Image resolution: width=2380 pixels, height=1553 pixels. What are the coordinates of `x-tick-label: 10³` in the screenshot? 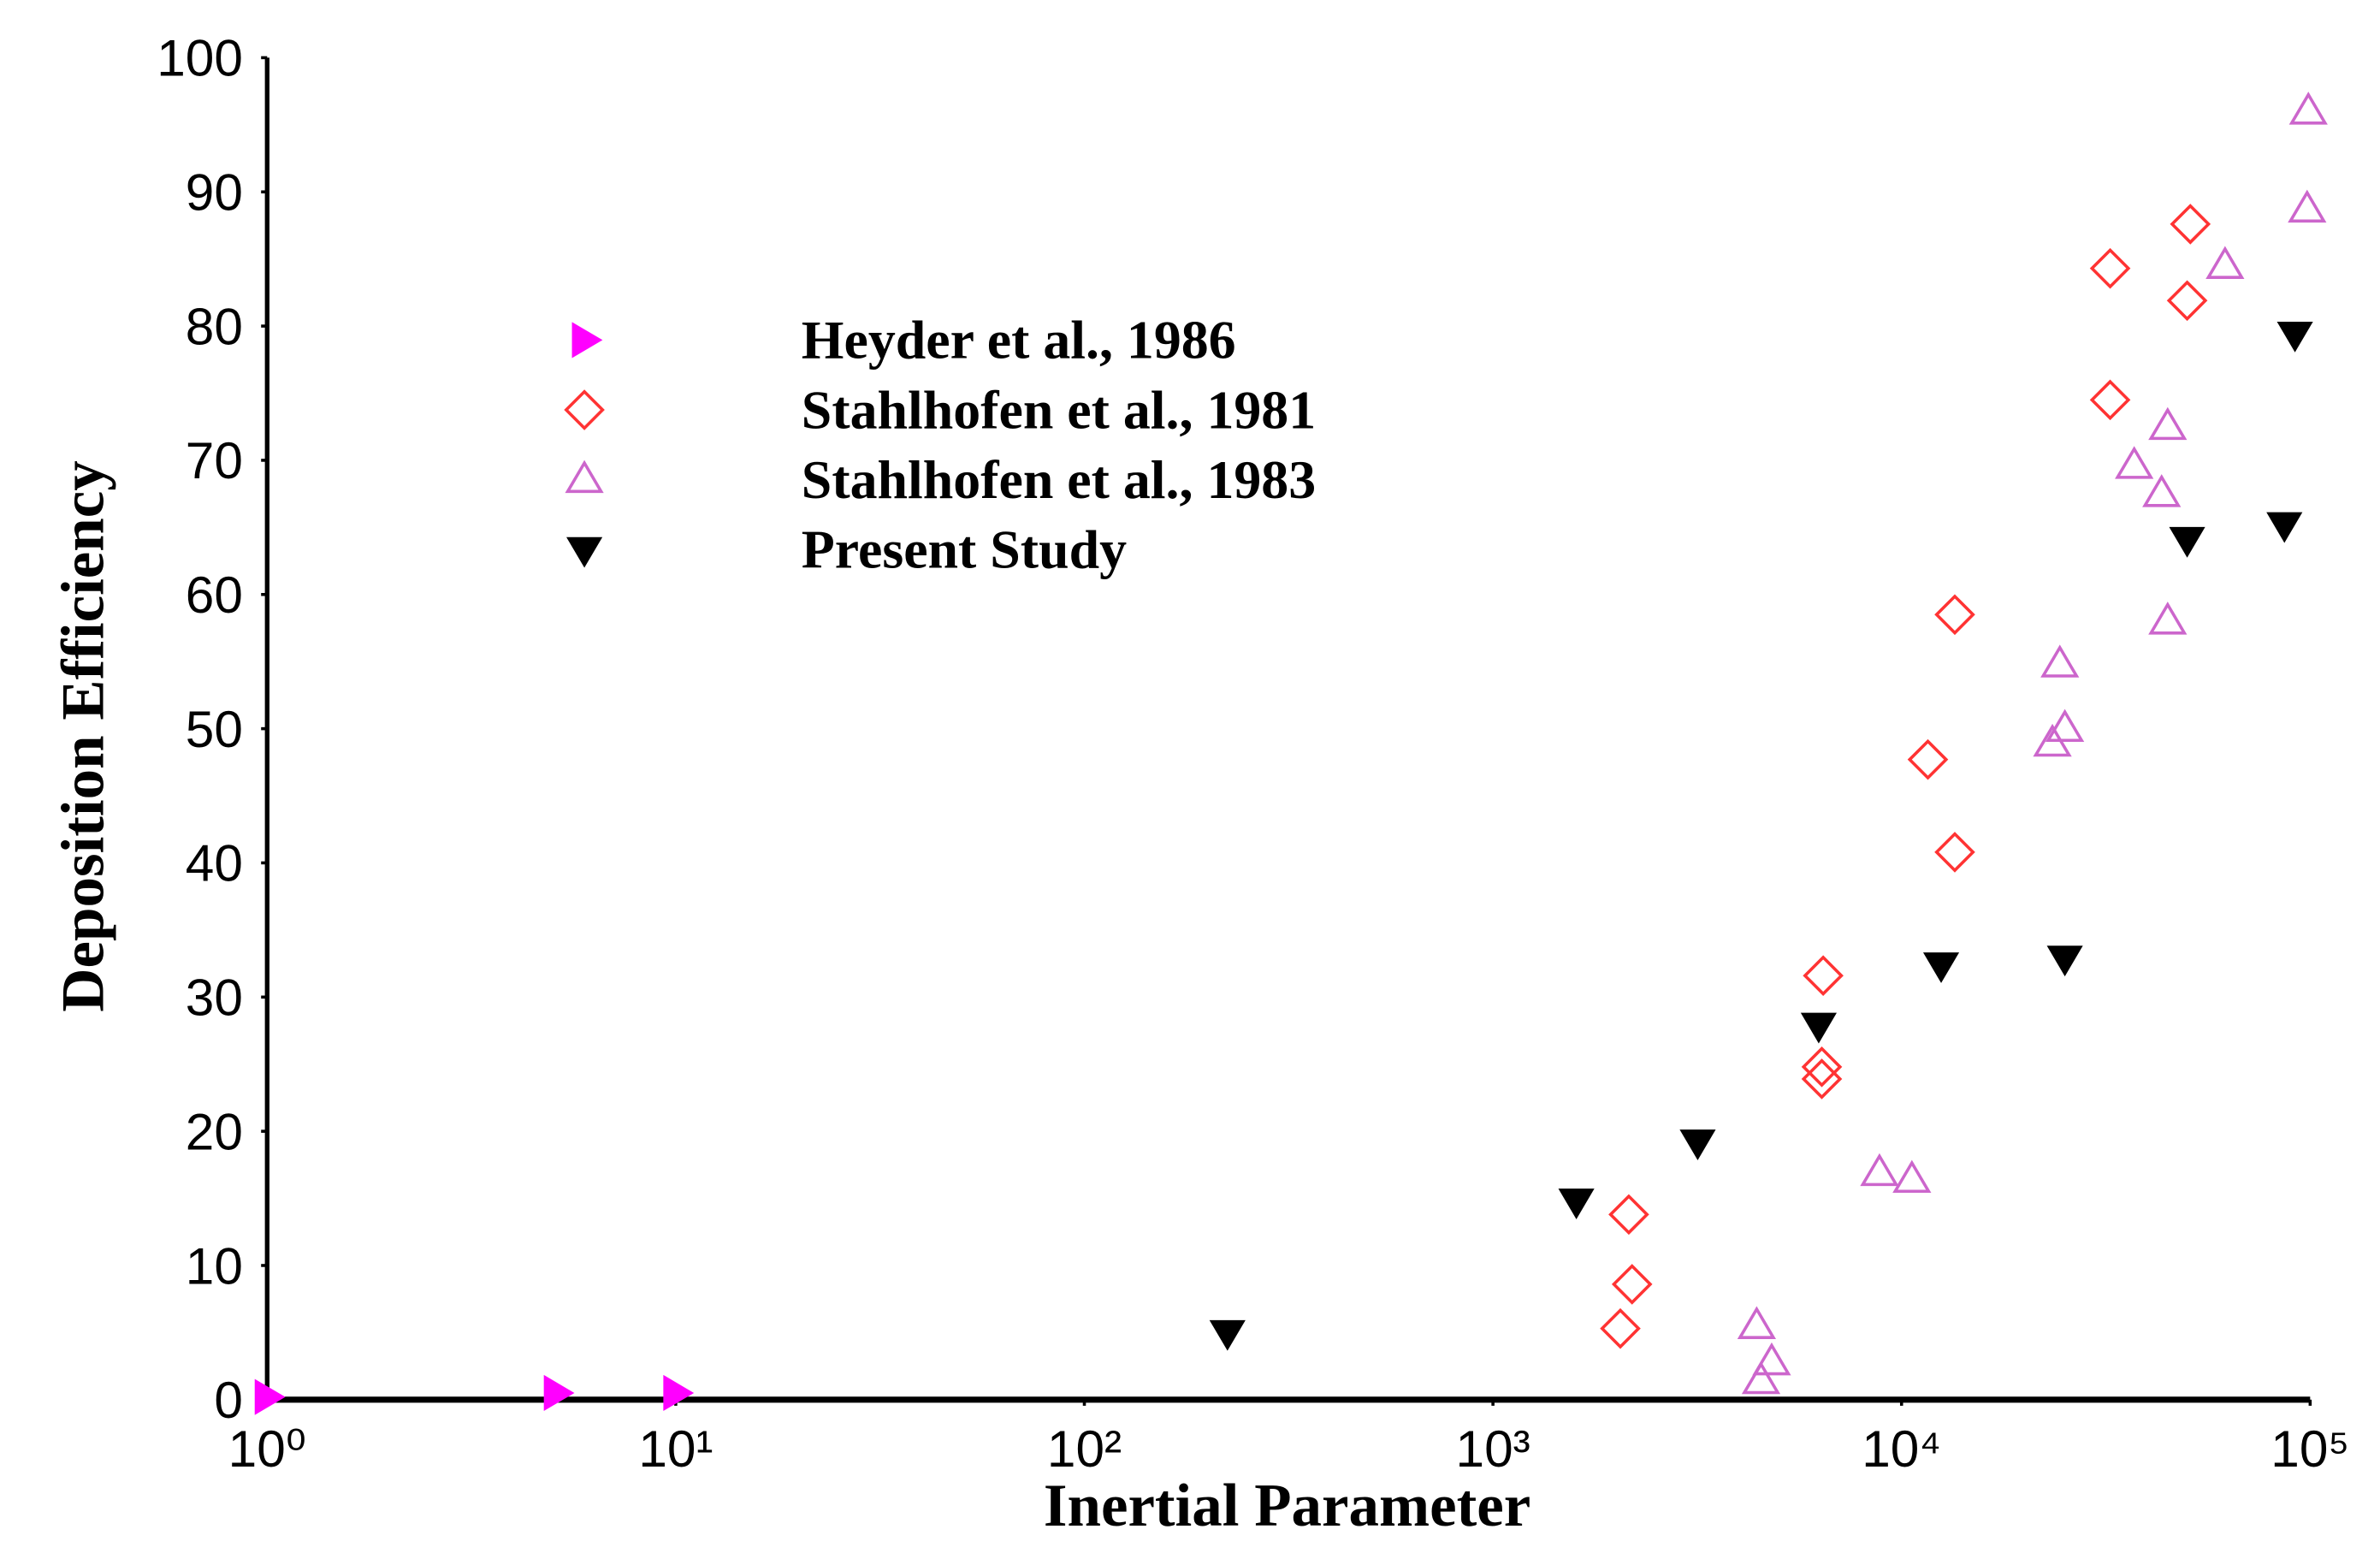 It's located at (1493, 1449).